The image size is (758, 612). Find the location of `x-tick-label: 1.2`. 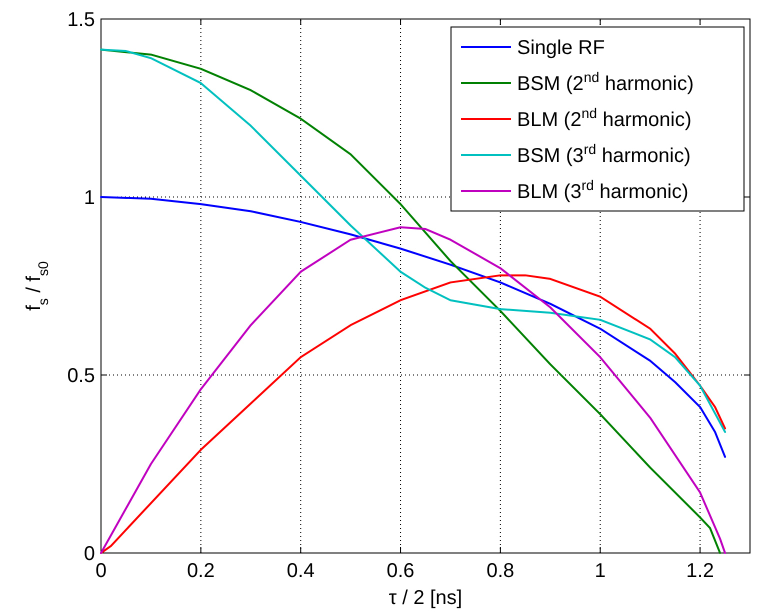

x-tick-label: 1.2 is located at coordinates (700, 571).